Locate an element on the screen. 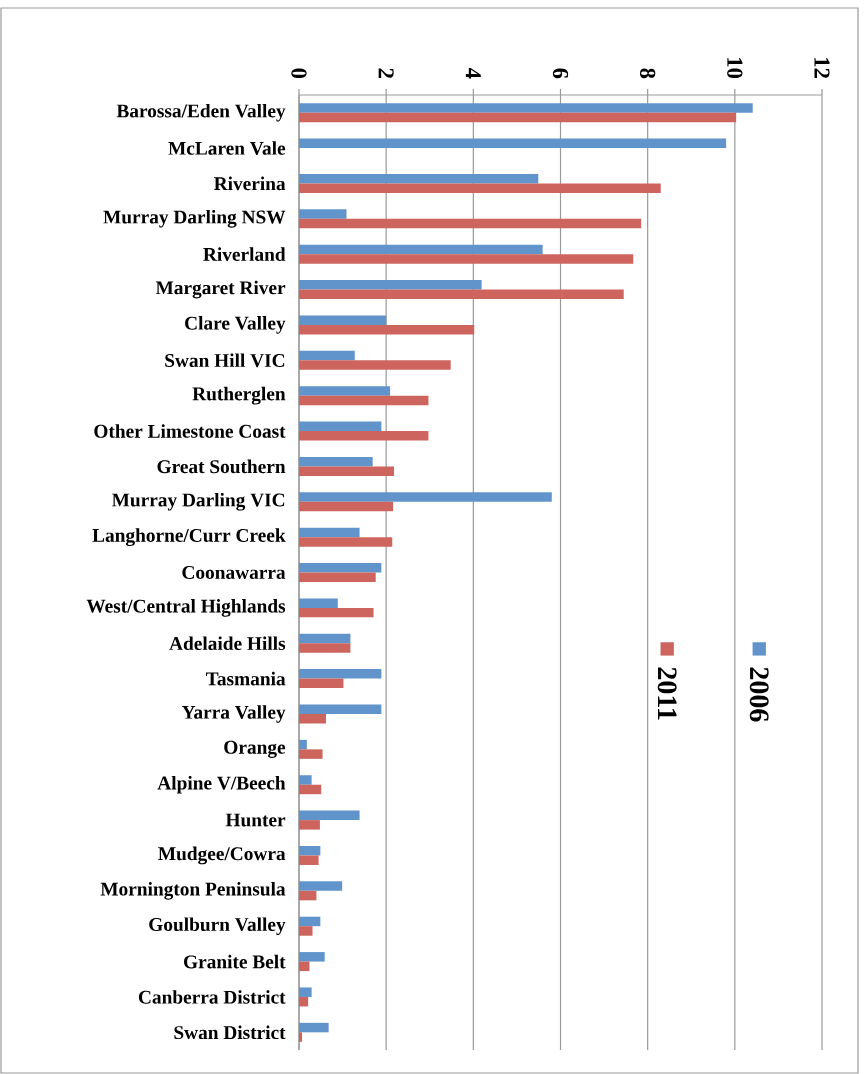  y-tick-label: Granite Belt is located at coordinates (235, 961).